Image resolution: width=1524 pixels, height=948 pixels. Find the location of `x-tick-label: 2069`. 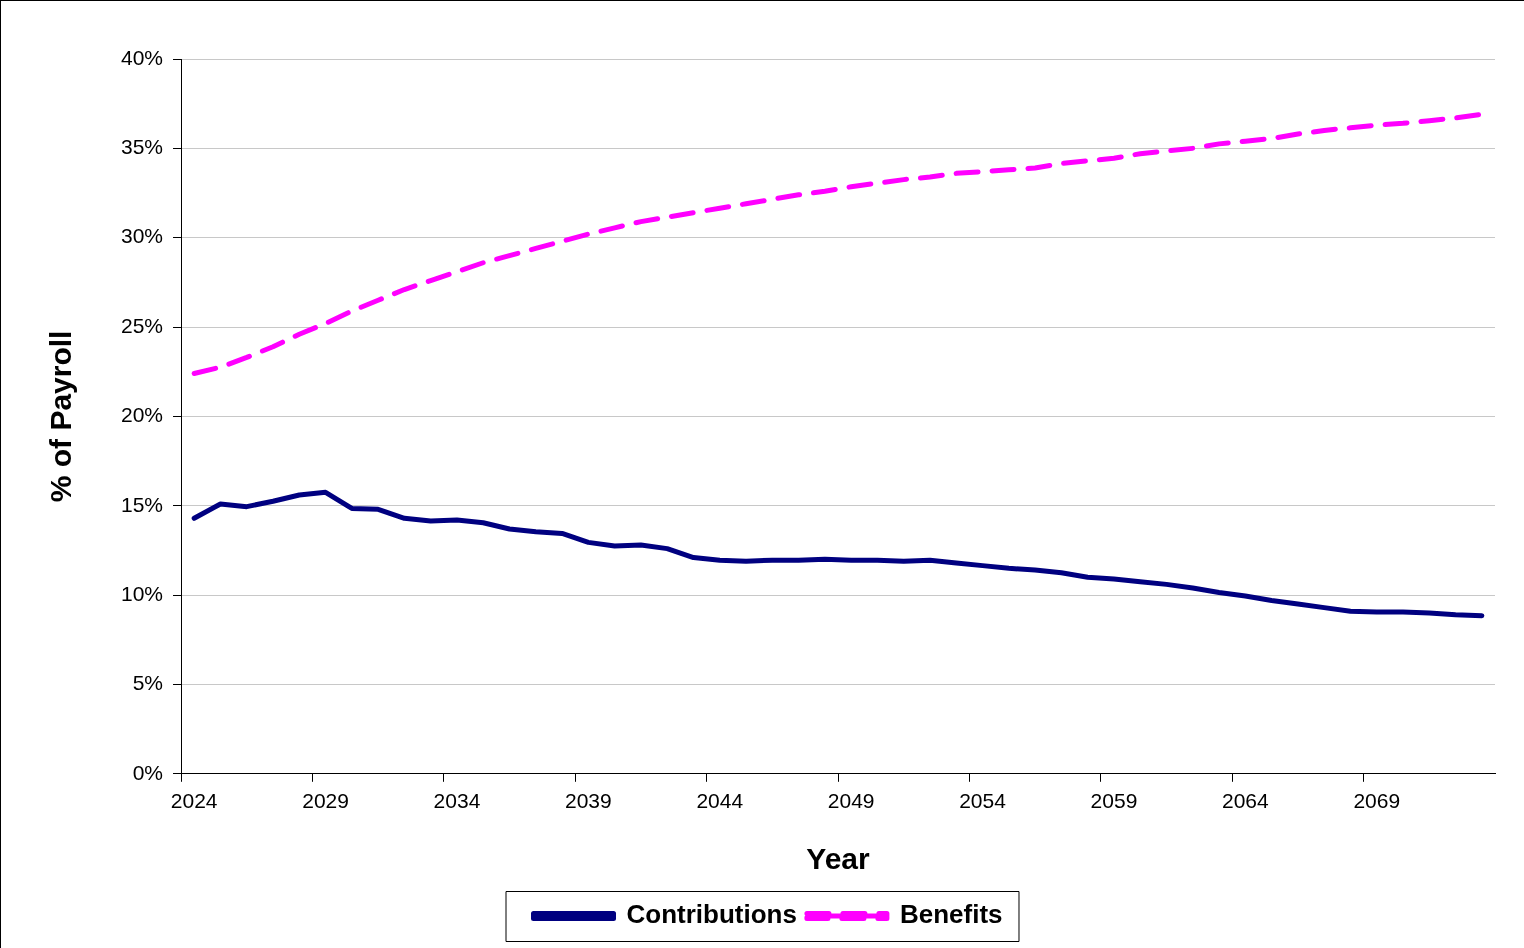

x-tick-label: 2069 is located at coordinates (1377, 801).